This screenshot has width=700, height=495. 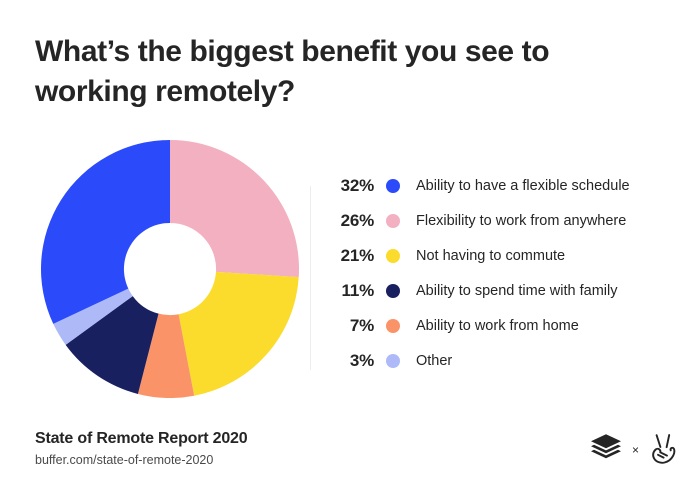 What do you see at coordinates (665, 450) in the screenshot?
I see `angellist-peace-hand-icon` at bounding box center [665, 450].